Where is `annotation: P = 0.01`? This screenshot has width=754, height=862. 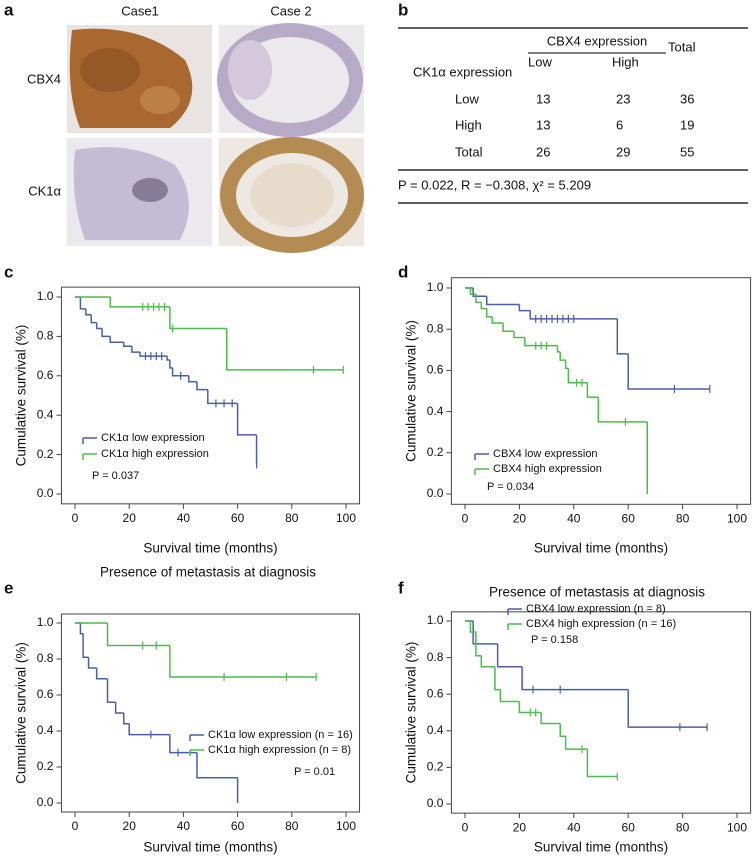
annotation: P = 0.01 is located at coordinates (314, 772).